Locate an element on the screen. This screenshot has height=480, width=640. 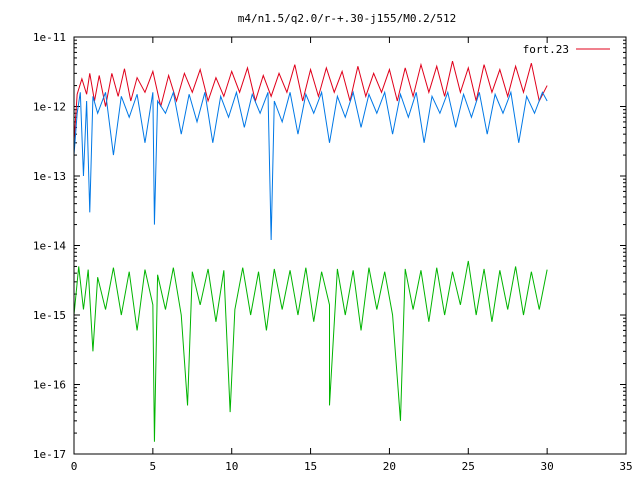
chart-title: m4/n1.5/q2.0/r-+.30-j155/M0.2/512 is located at coordinates (347, 18).